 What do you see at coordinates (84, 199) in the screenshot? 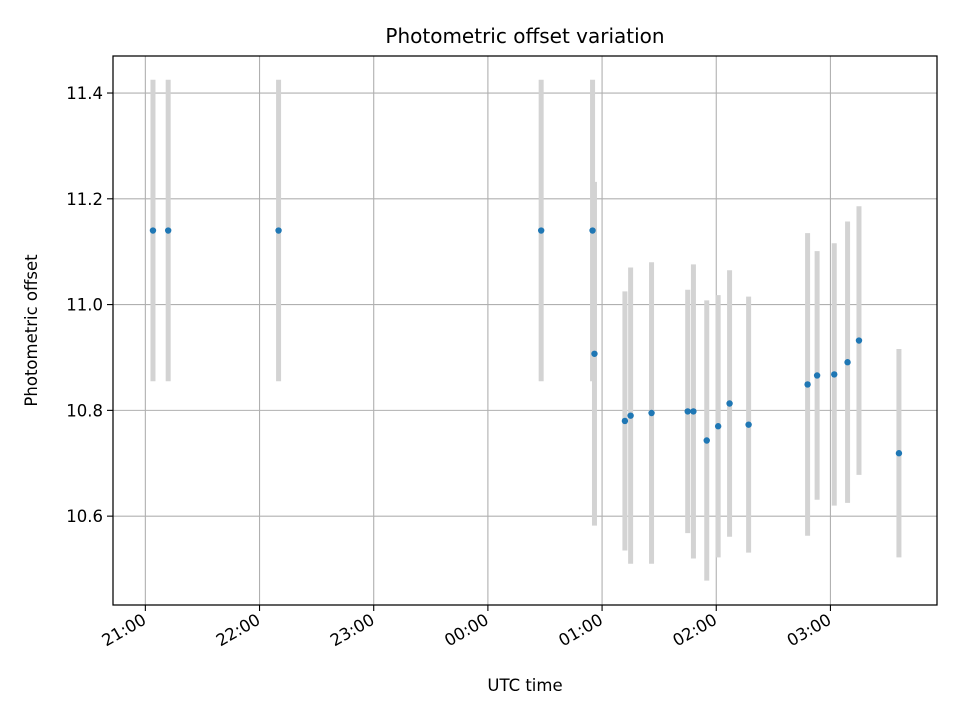
I see `y-tick-label: 11.2` at bounding box center [84, 199].